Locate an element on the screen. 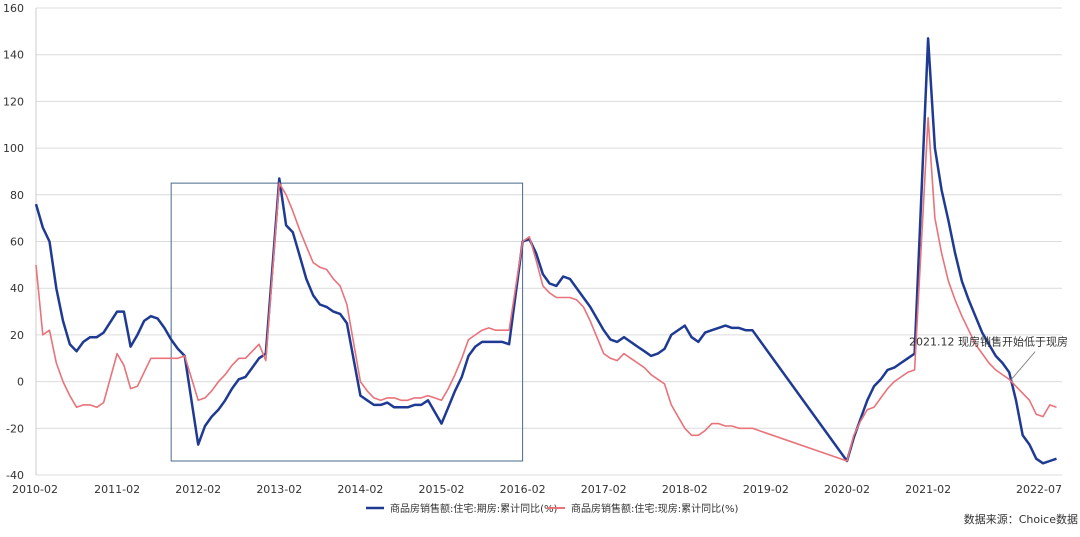 The height and width of the screenshot is (537, 1080). x-tick-label: 2015-02 is located at coordinates (442, 489).